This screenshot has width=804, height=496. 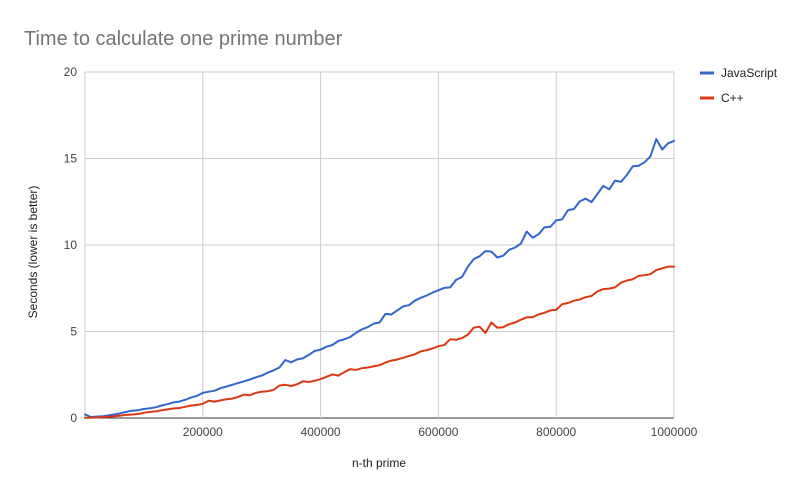 I want to click on chart-legend: JavaScript C++, so click(x=739, y=85).